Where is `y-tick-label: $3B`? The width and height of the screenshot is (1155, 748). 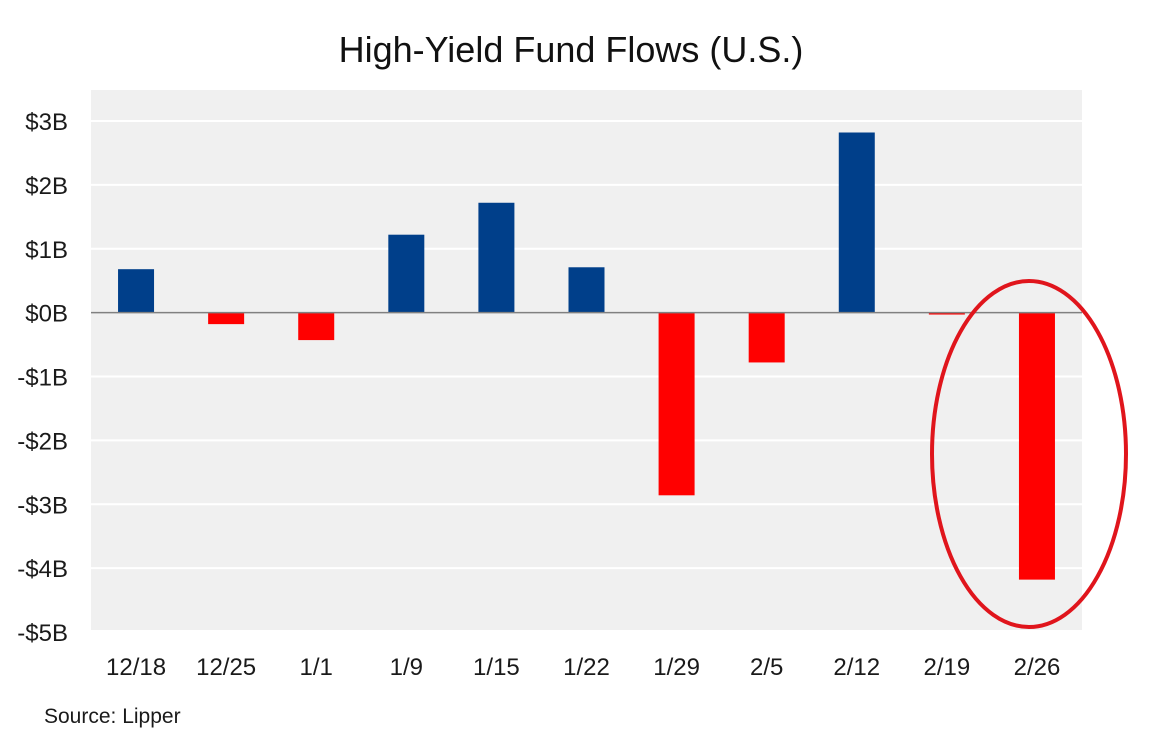
y-tick-label: $3B is located at coordinates (46, 122).